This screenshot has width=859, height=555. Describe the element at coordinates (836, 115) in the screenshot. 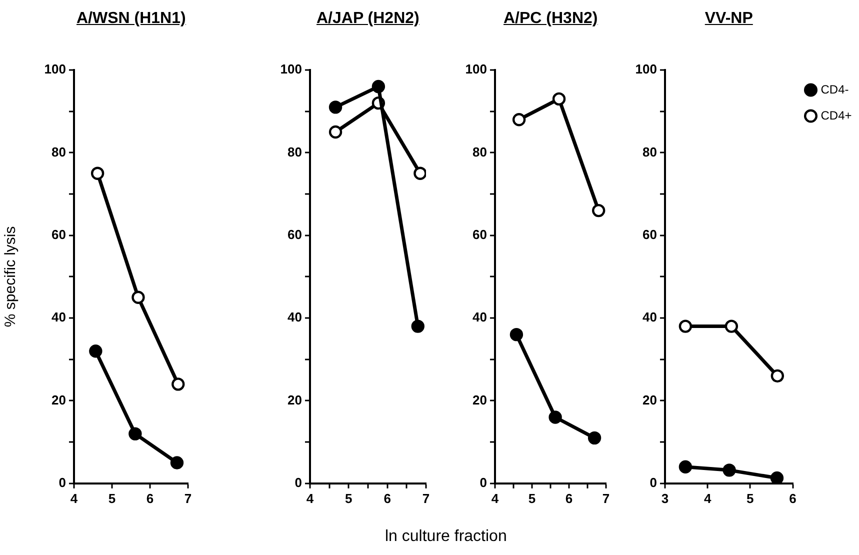

I see `legend-label: CD4+` at that location.